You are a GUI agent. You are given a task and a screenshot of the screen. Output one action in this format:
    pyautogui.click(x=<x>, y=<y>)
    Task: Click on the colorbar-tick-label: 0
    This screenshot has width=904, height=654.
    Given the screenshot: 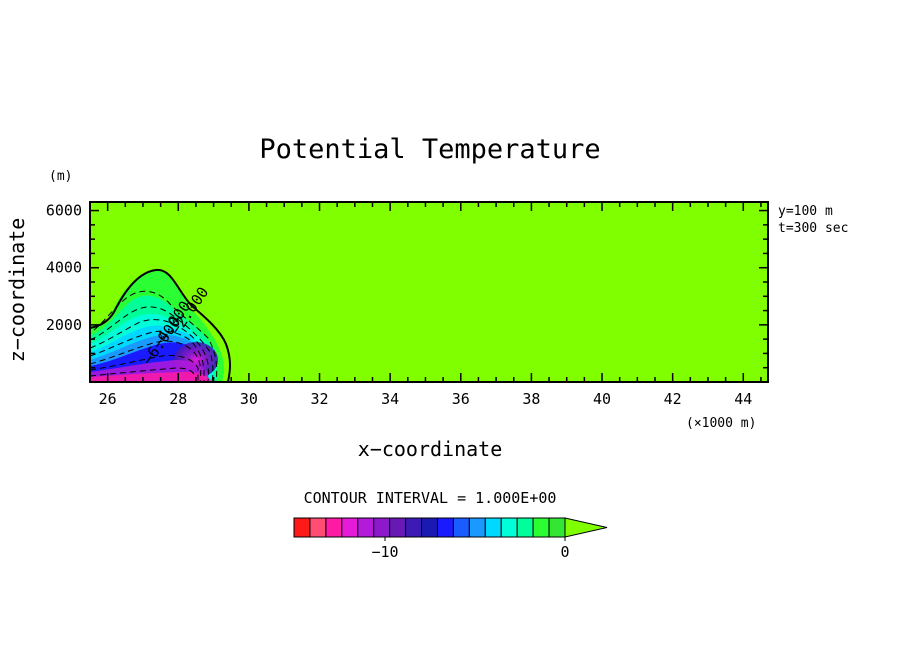 What is the action you would take?
    pyautogui.click(x=564, y=552)
    